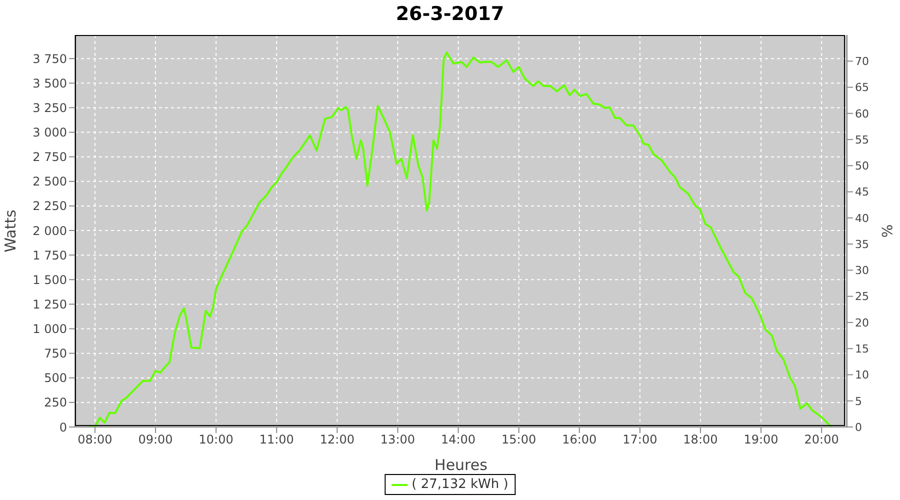 This screenshot has width=900, height=500. I want to click on y-tick-label: 500, so click(55, 378).